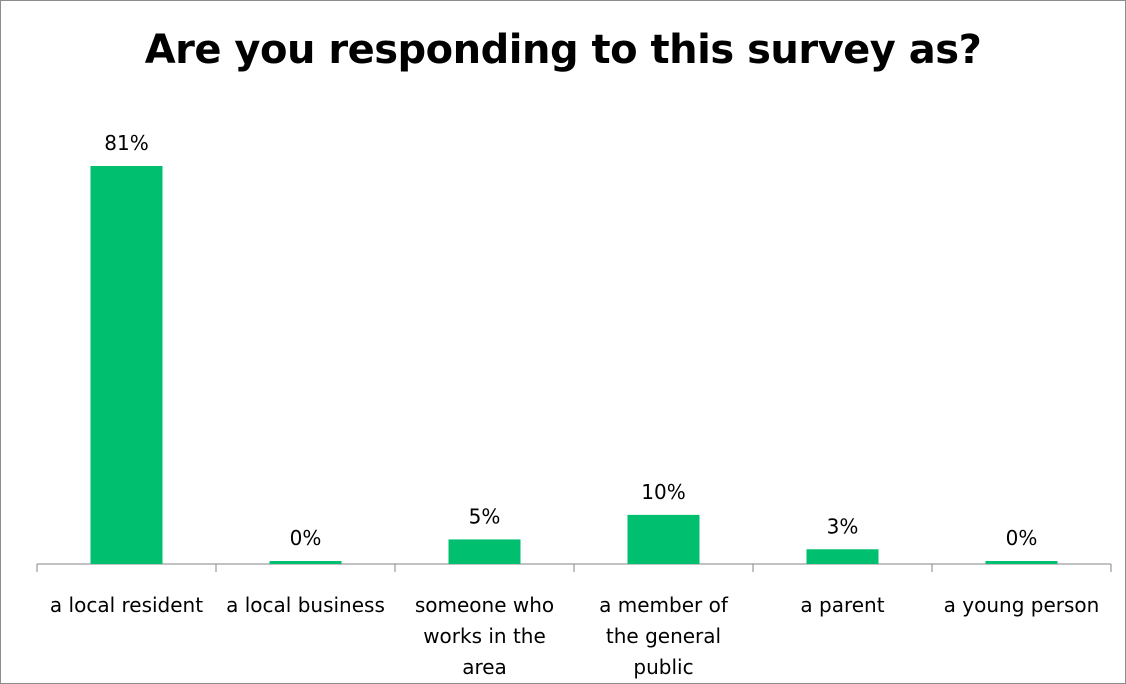 This screenshot has height=684, width=1126. Describe the element at coordinates (484, 636) in the screenshot. I see `x-tick-label: works in the` at that location.